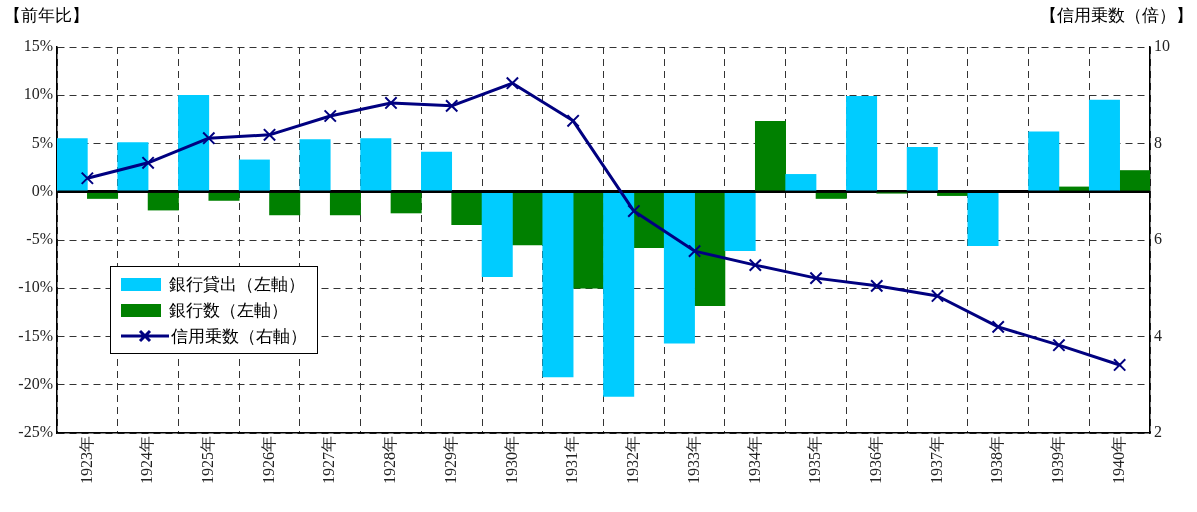  What do you see at coordinates (936, 460) in the screenshot?
I see `x-tick-label: 1937年` at bounding box center [936, 460].